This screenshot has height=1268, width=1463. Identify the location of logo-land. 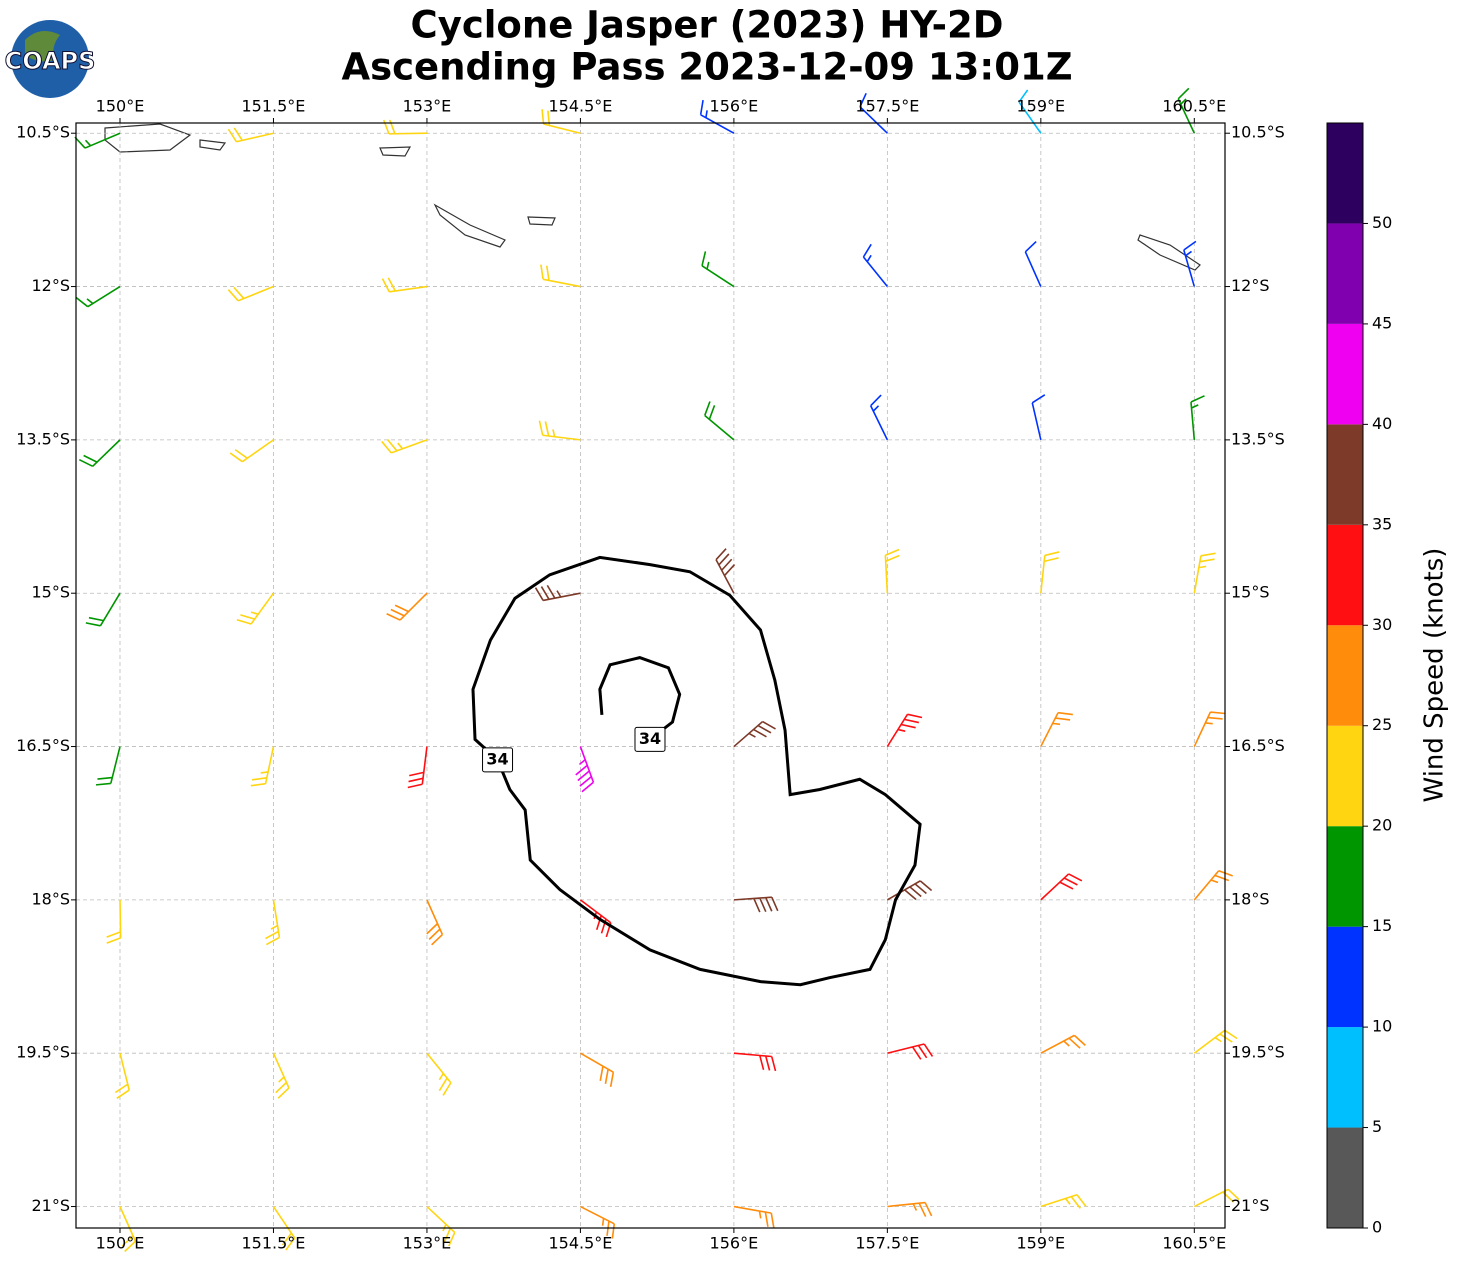
(42, 46).